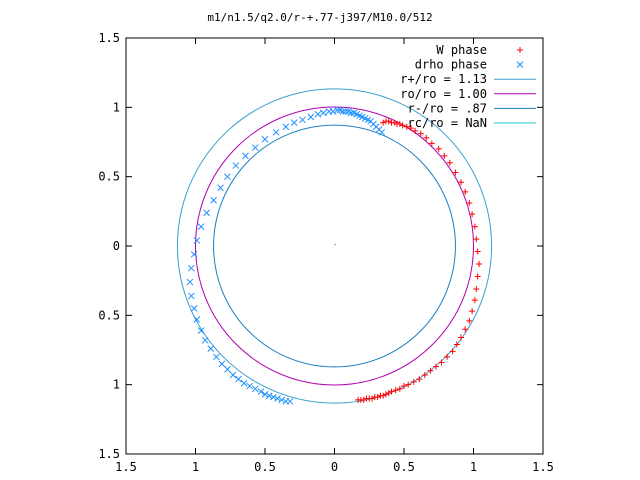 The height and width of the screenshot is (480, 640). Describe the element at coordinates (319, 17) in the screenshot. I see `chart-title: m1/n1.5/q2.0/r-+.77-j397/M10.0/512` at that location.